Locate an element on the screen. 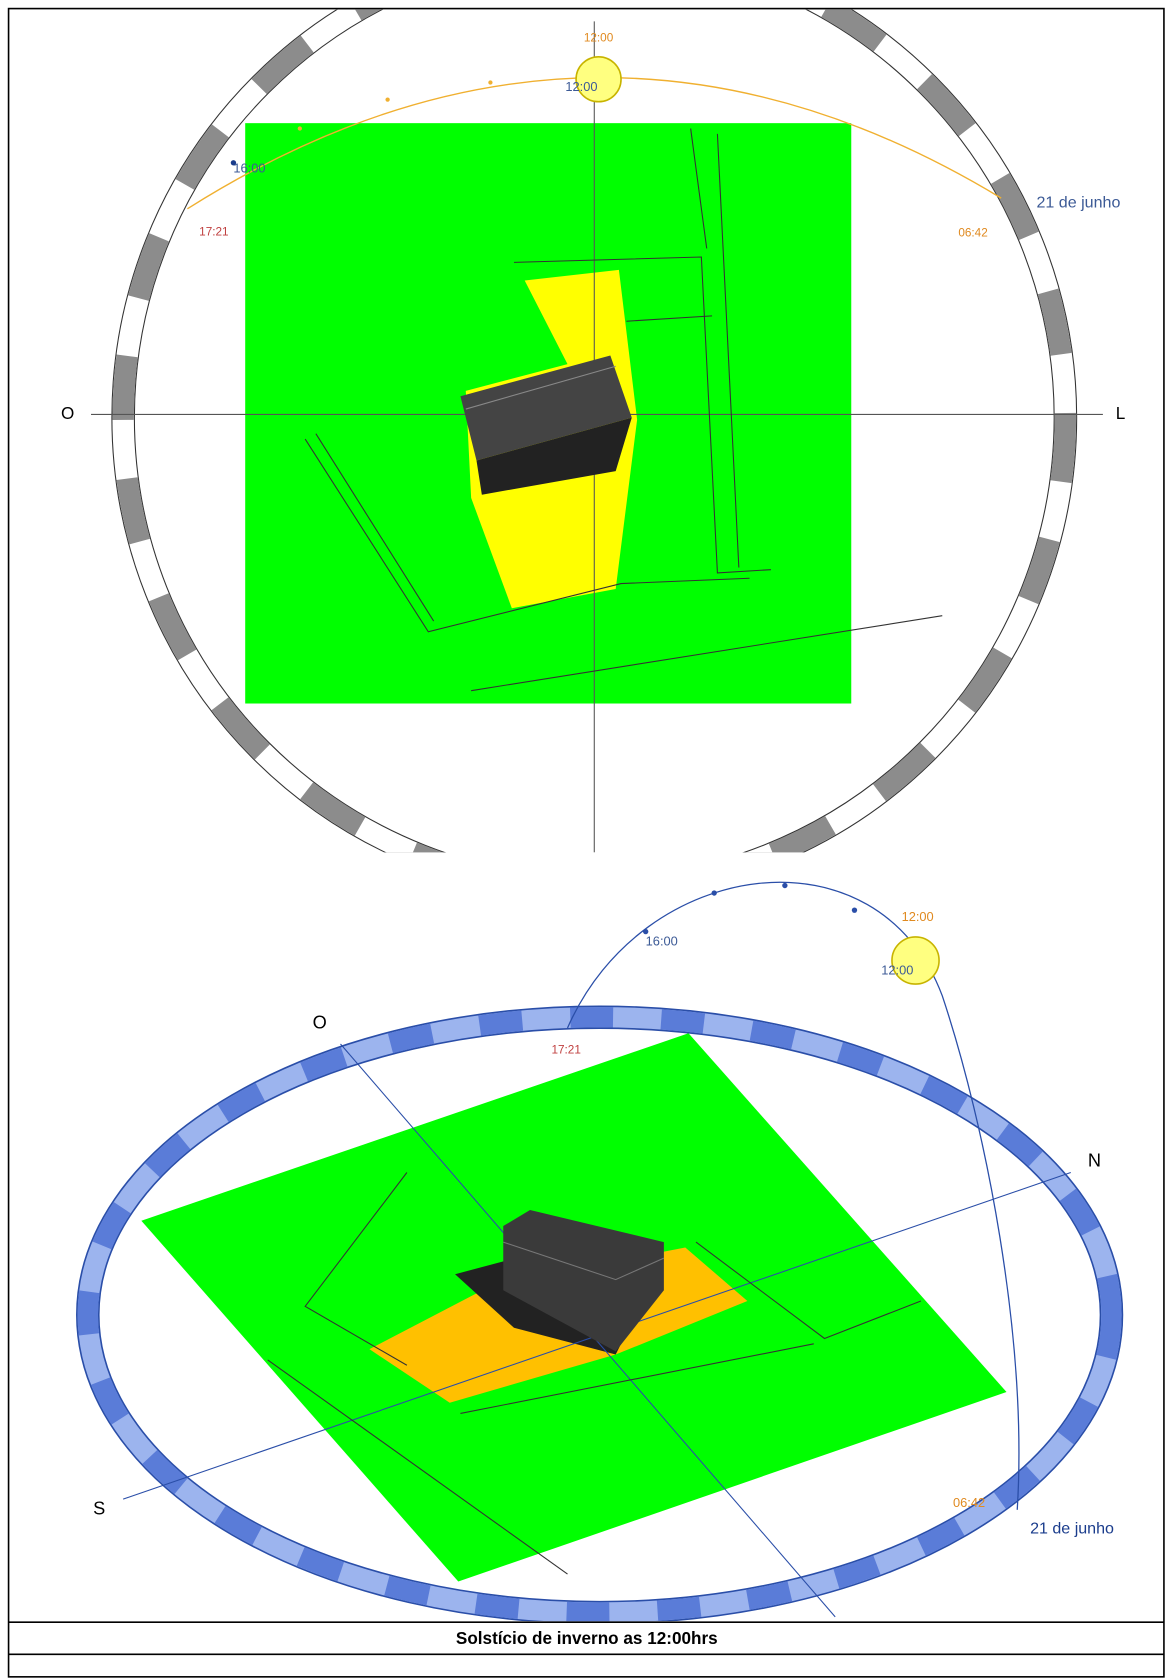 This screenshot has height=1679, width=1165. north-label: N is located at coordinates (1094, 1161).